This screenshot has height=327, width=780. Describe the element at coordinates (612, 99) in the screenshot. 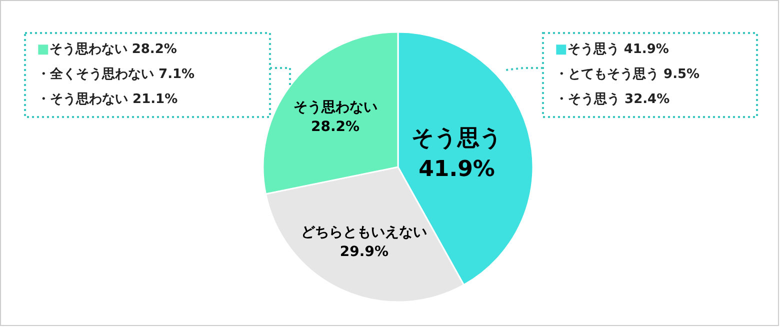

I see `text: ・そう思う 32.4%` at that location.